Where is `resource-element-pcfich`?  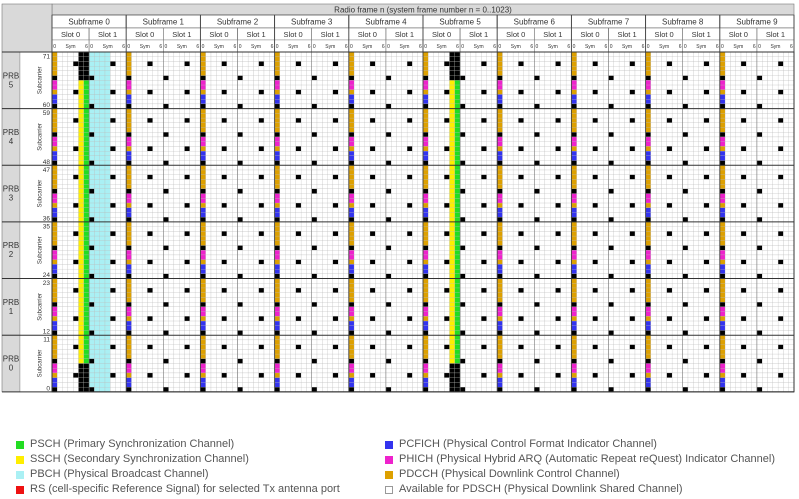
resource-element-pcfich is located at coordinates (722, 158).